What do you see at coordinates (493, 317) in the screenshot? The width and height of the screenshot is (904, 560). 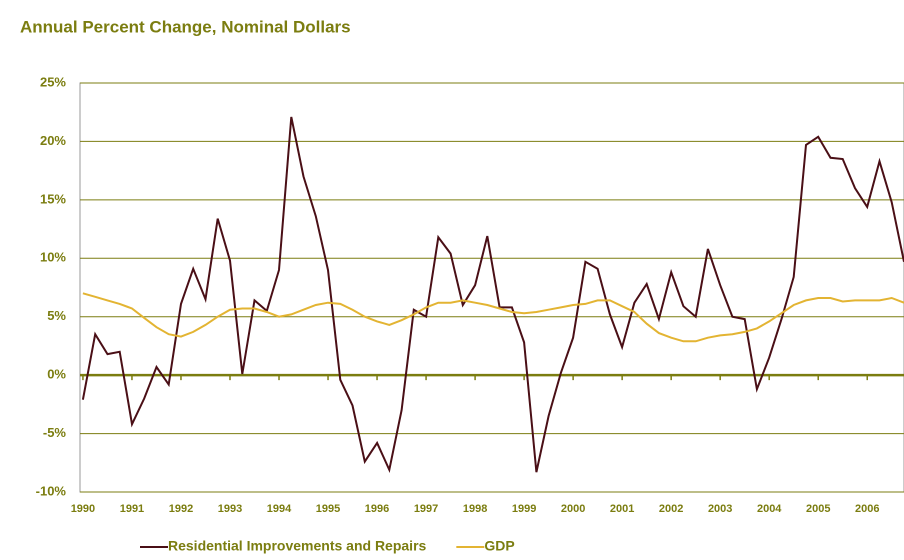 I see `series-line` at bounding box center [493, 317].